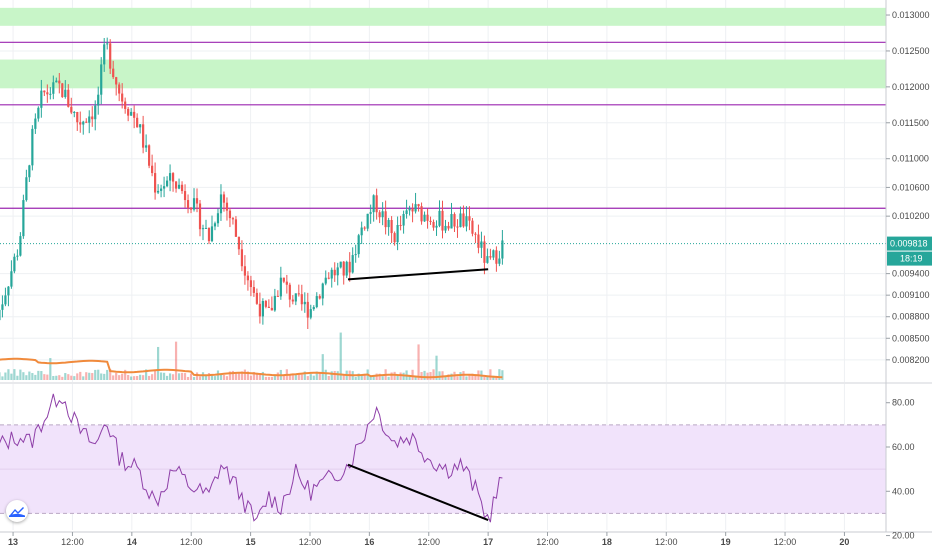 This screenshot has height=550, width=932. Describe the element at coordinates (418, 274) in the screenshot. I see `price-trend-line` at that location.